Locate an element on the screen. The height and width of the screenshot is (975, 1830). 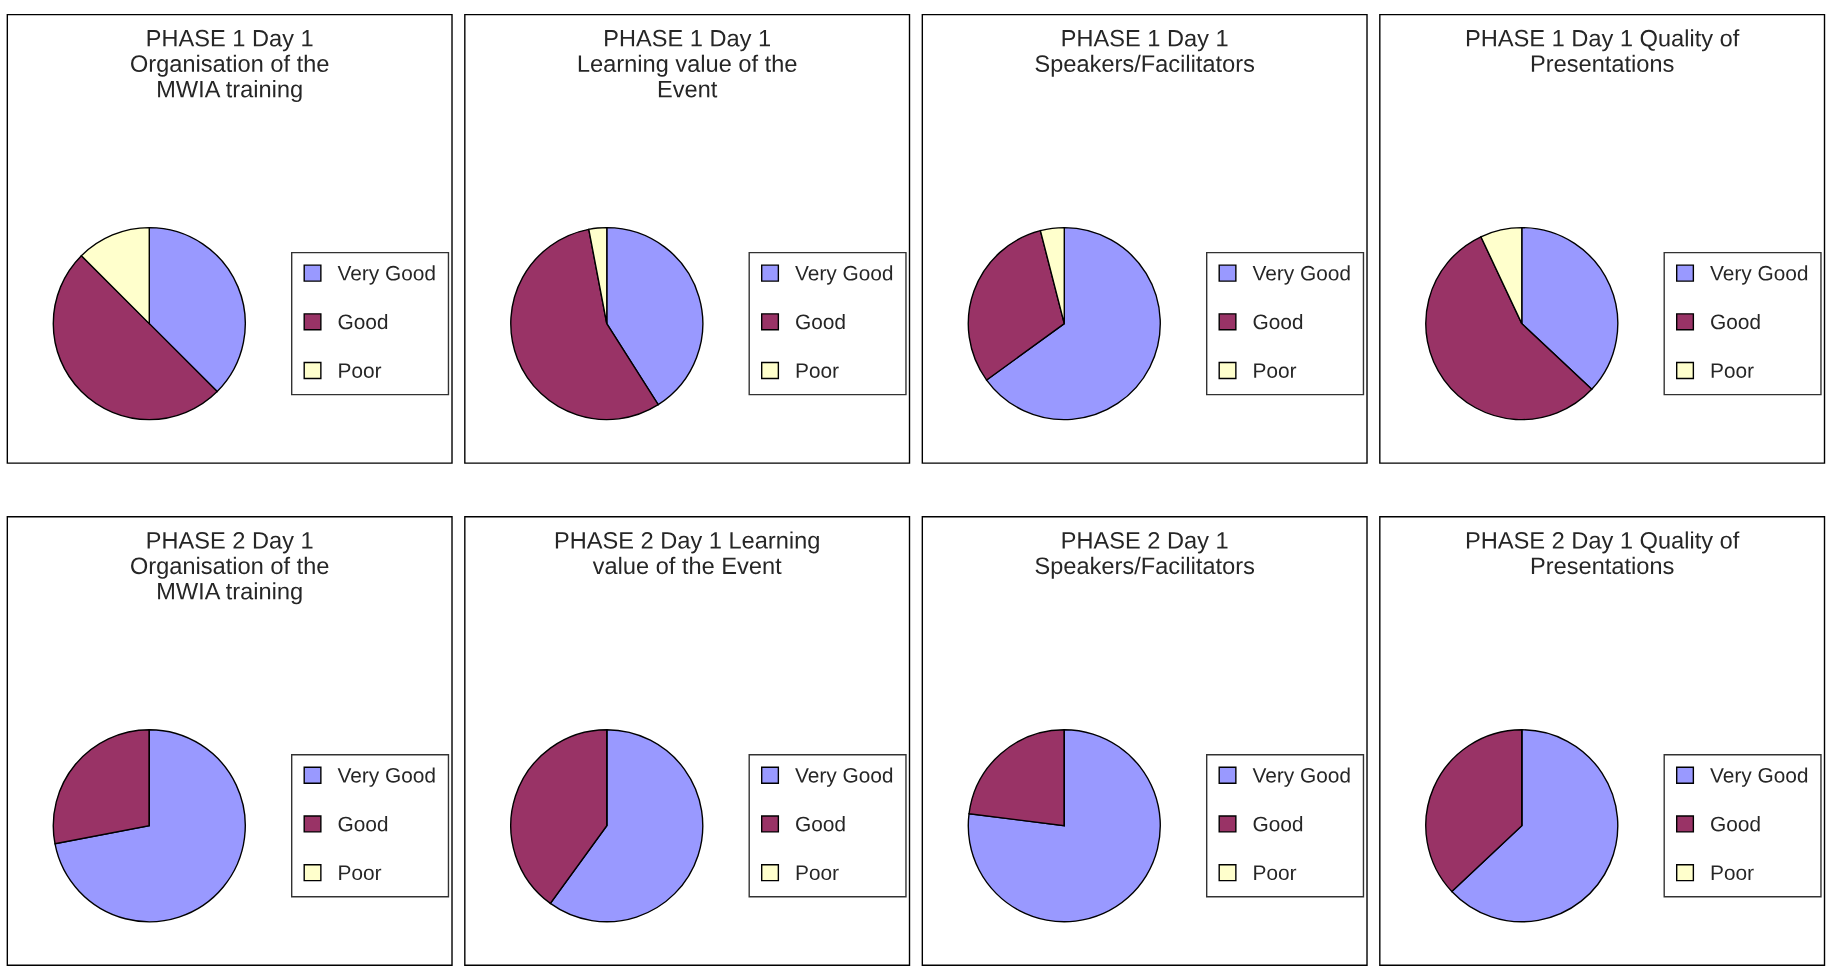
chart-title: PHASE 2 Day 1 Organisation of the MWIA training is located at coordinates (230, 568).